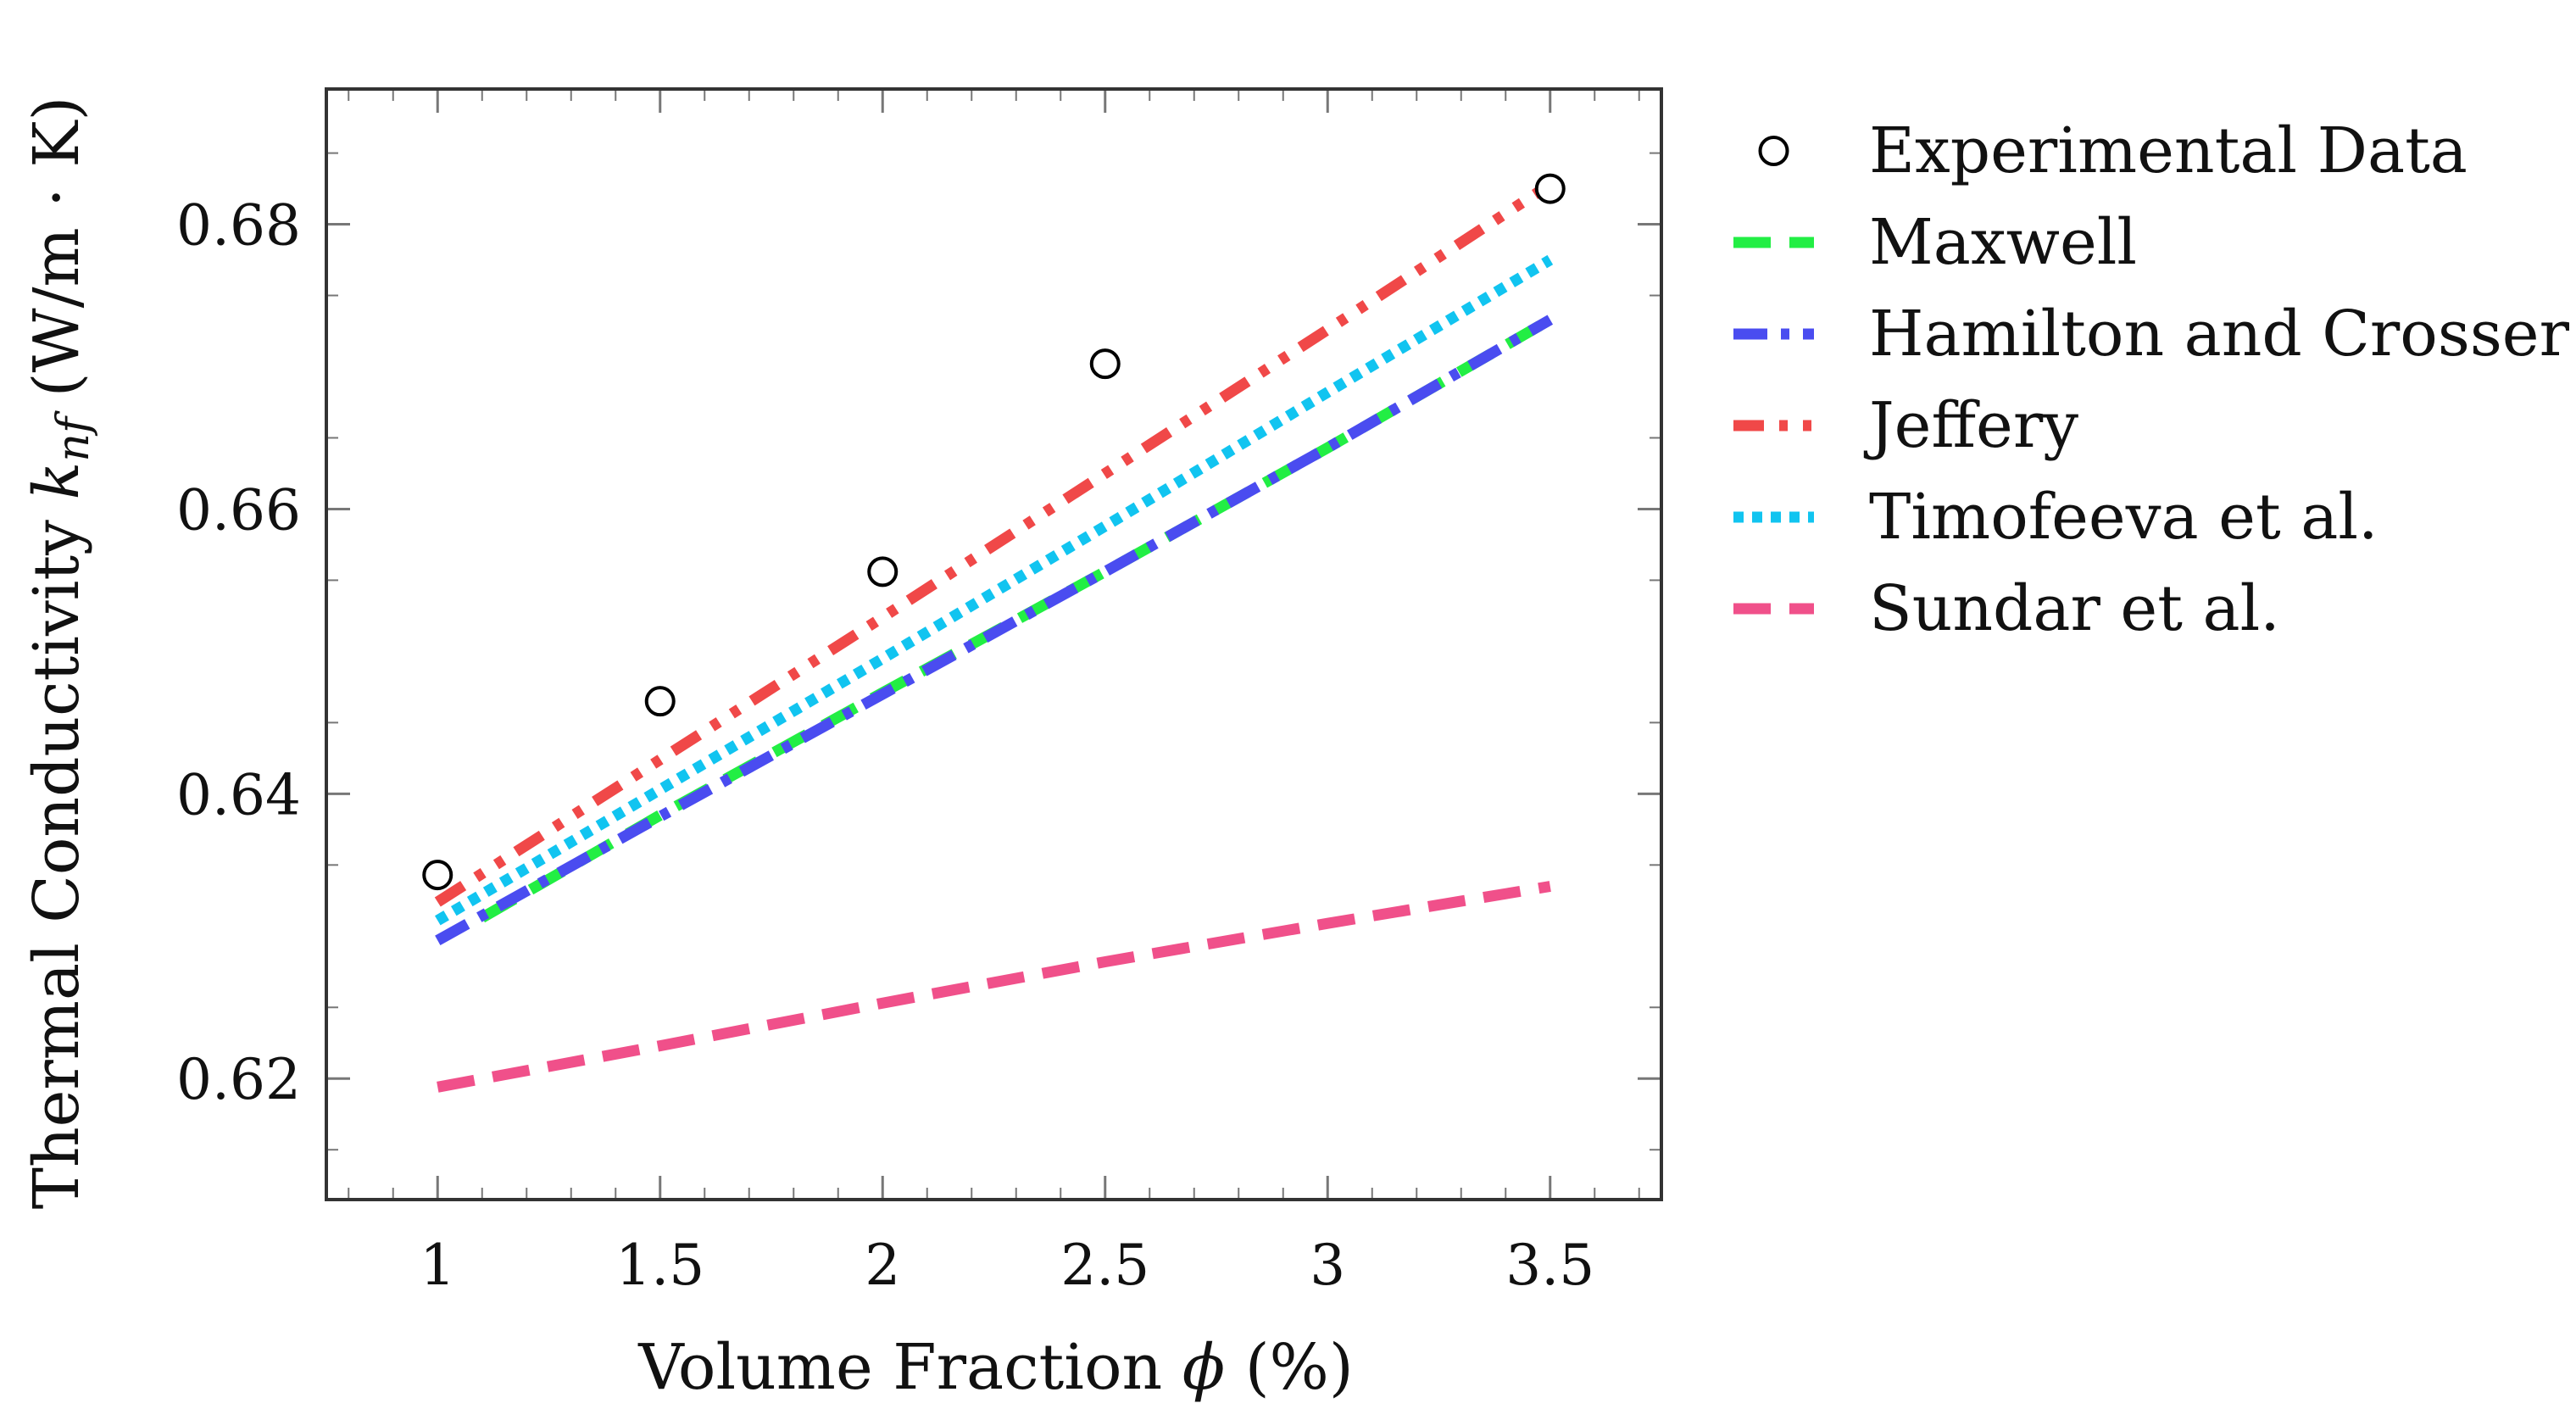 The width and height of the screenshot is (2576, 1420). I want to click on legend-label-maxwell: Maxwell, so click(2003, 243).